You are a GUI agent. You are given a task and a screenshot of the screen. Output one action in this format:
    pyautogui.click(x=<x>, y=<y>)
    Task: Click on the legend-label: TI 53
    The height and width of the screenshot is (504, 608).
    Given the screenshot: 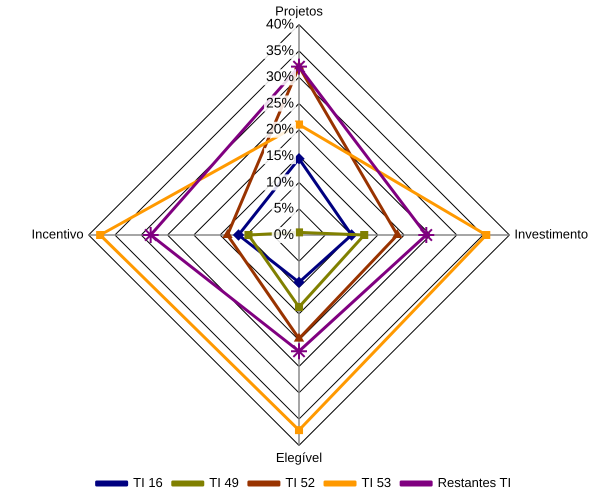 What is the action you would take?
    pyautogui.click(x=377, y=482)
    